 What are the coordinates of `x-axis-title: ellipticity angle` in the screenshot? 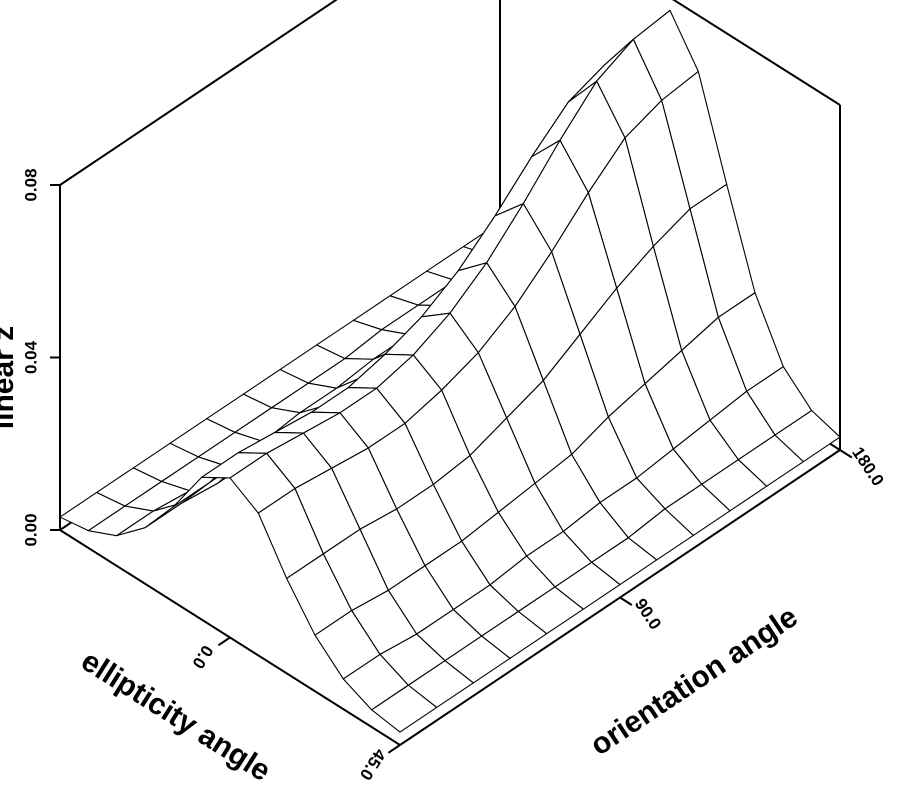 It's located at (175, 716).